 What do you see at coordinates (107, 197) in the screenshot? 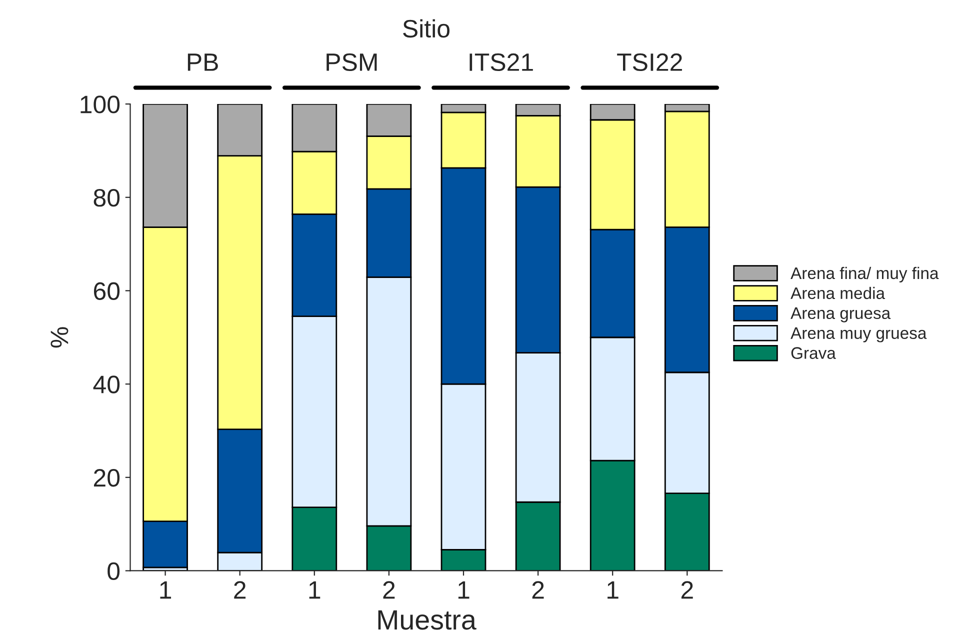
I see `y-tick-label: 80` at bounding box center [107, 197].